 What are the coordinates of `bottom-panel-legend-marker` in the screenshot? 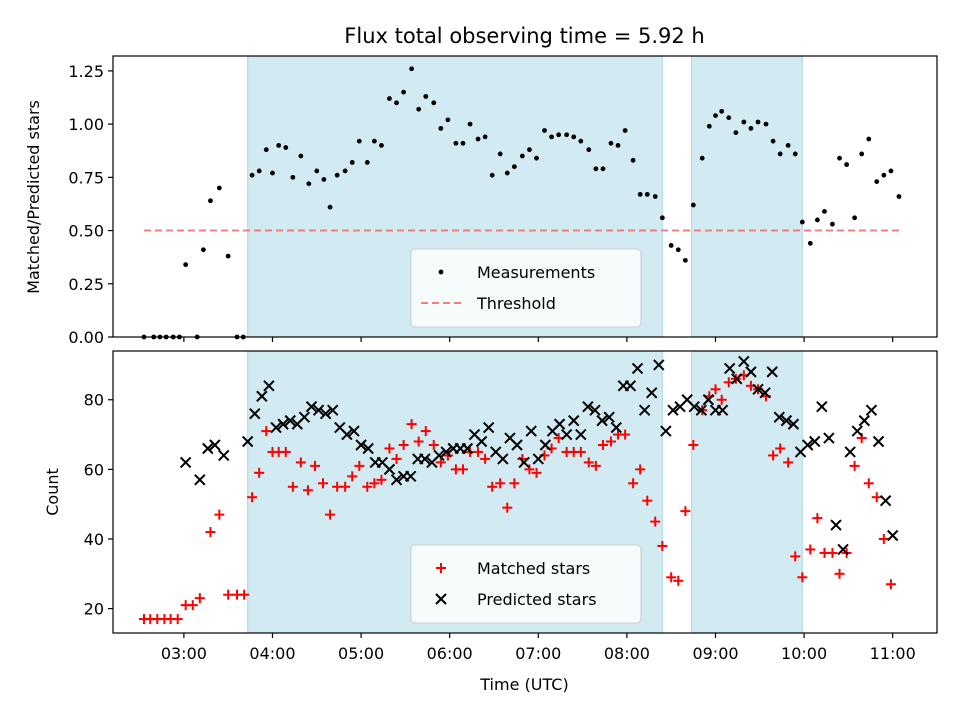 It's located at (441, 568).